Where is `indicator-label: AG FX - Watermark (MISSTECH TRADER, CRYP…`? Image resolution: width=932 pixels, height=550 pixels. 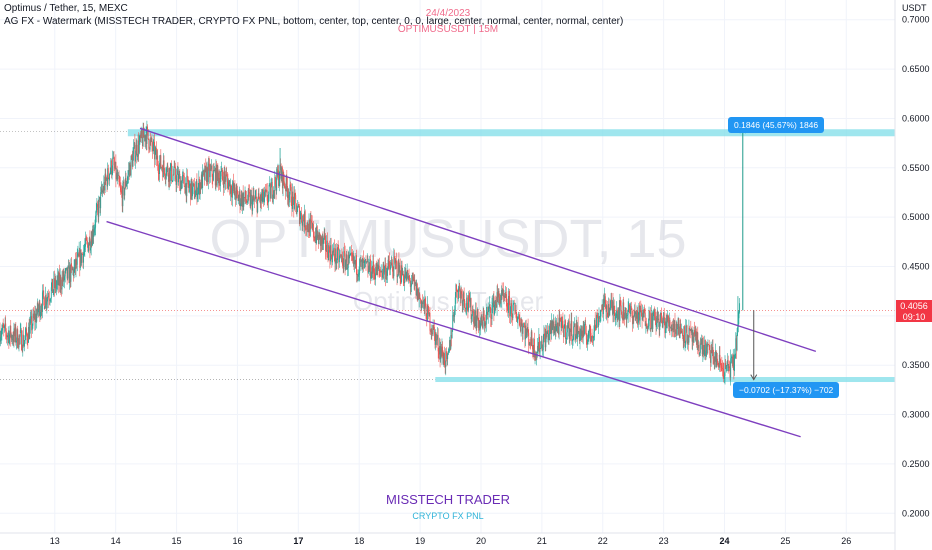
indicator-label: AG FX - Watermark (MISSTECH TRADER, CRYP… is located at coordinates (314, 21).